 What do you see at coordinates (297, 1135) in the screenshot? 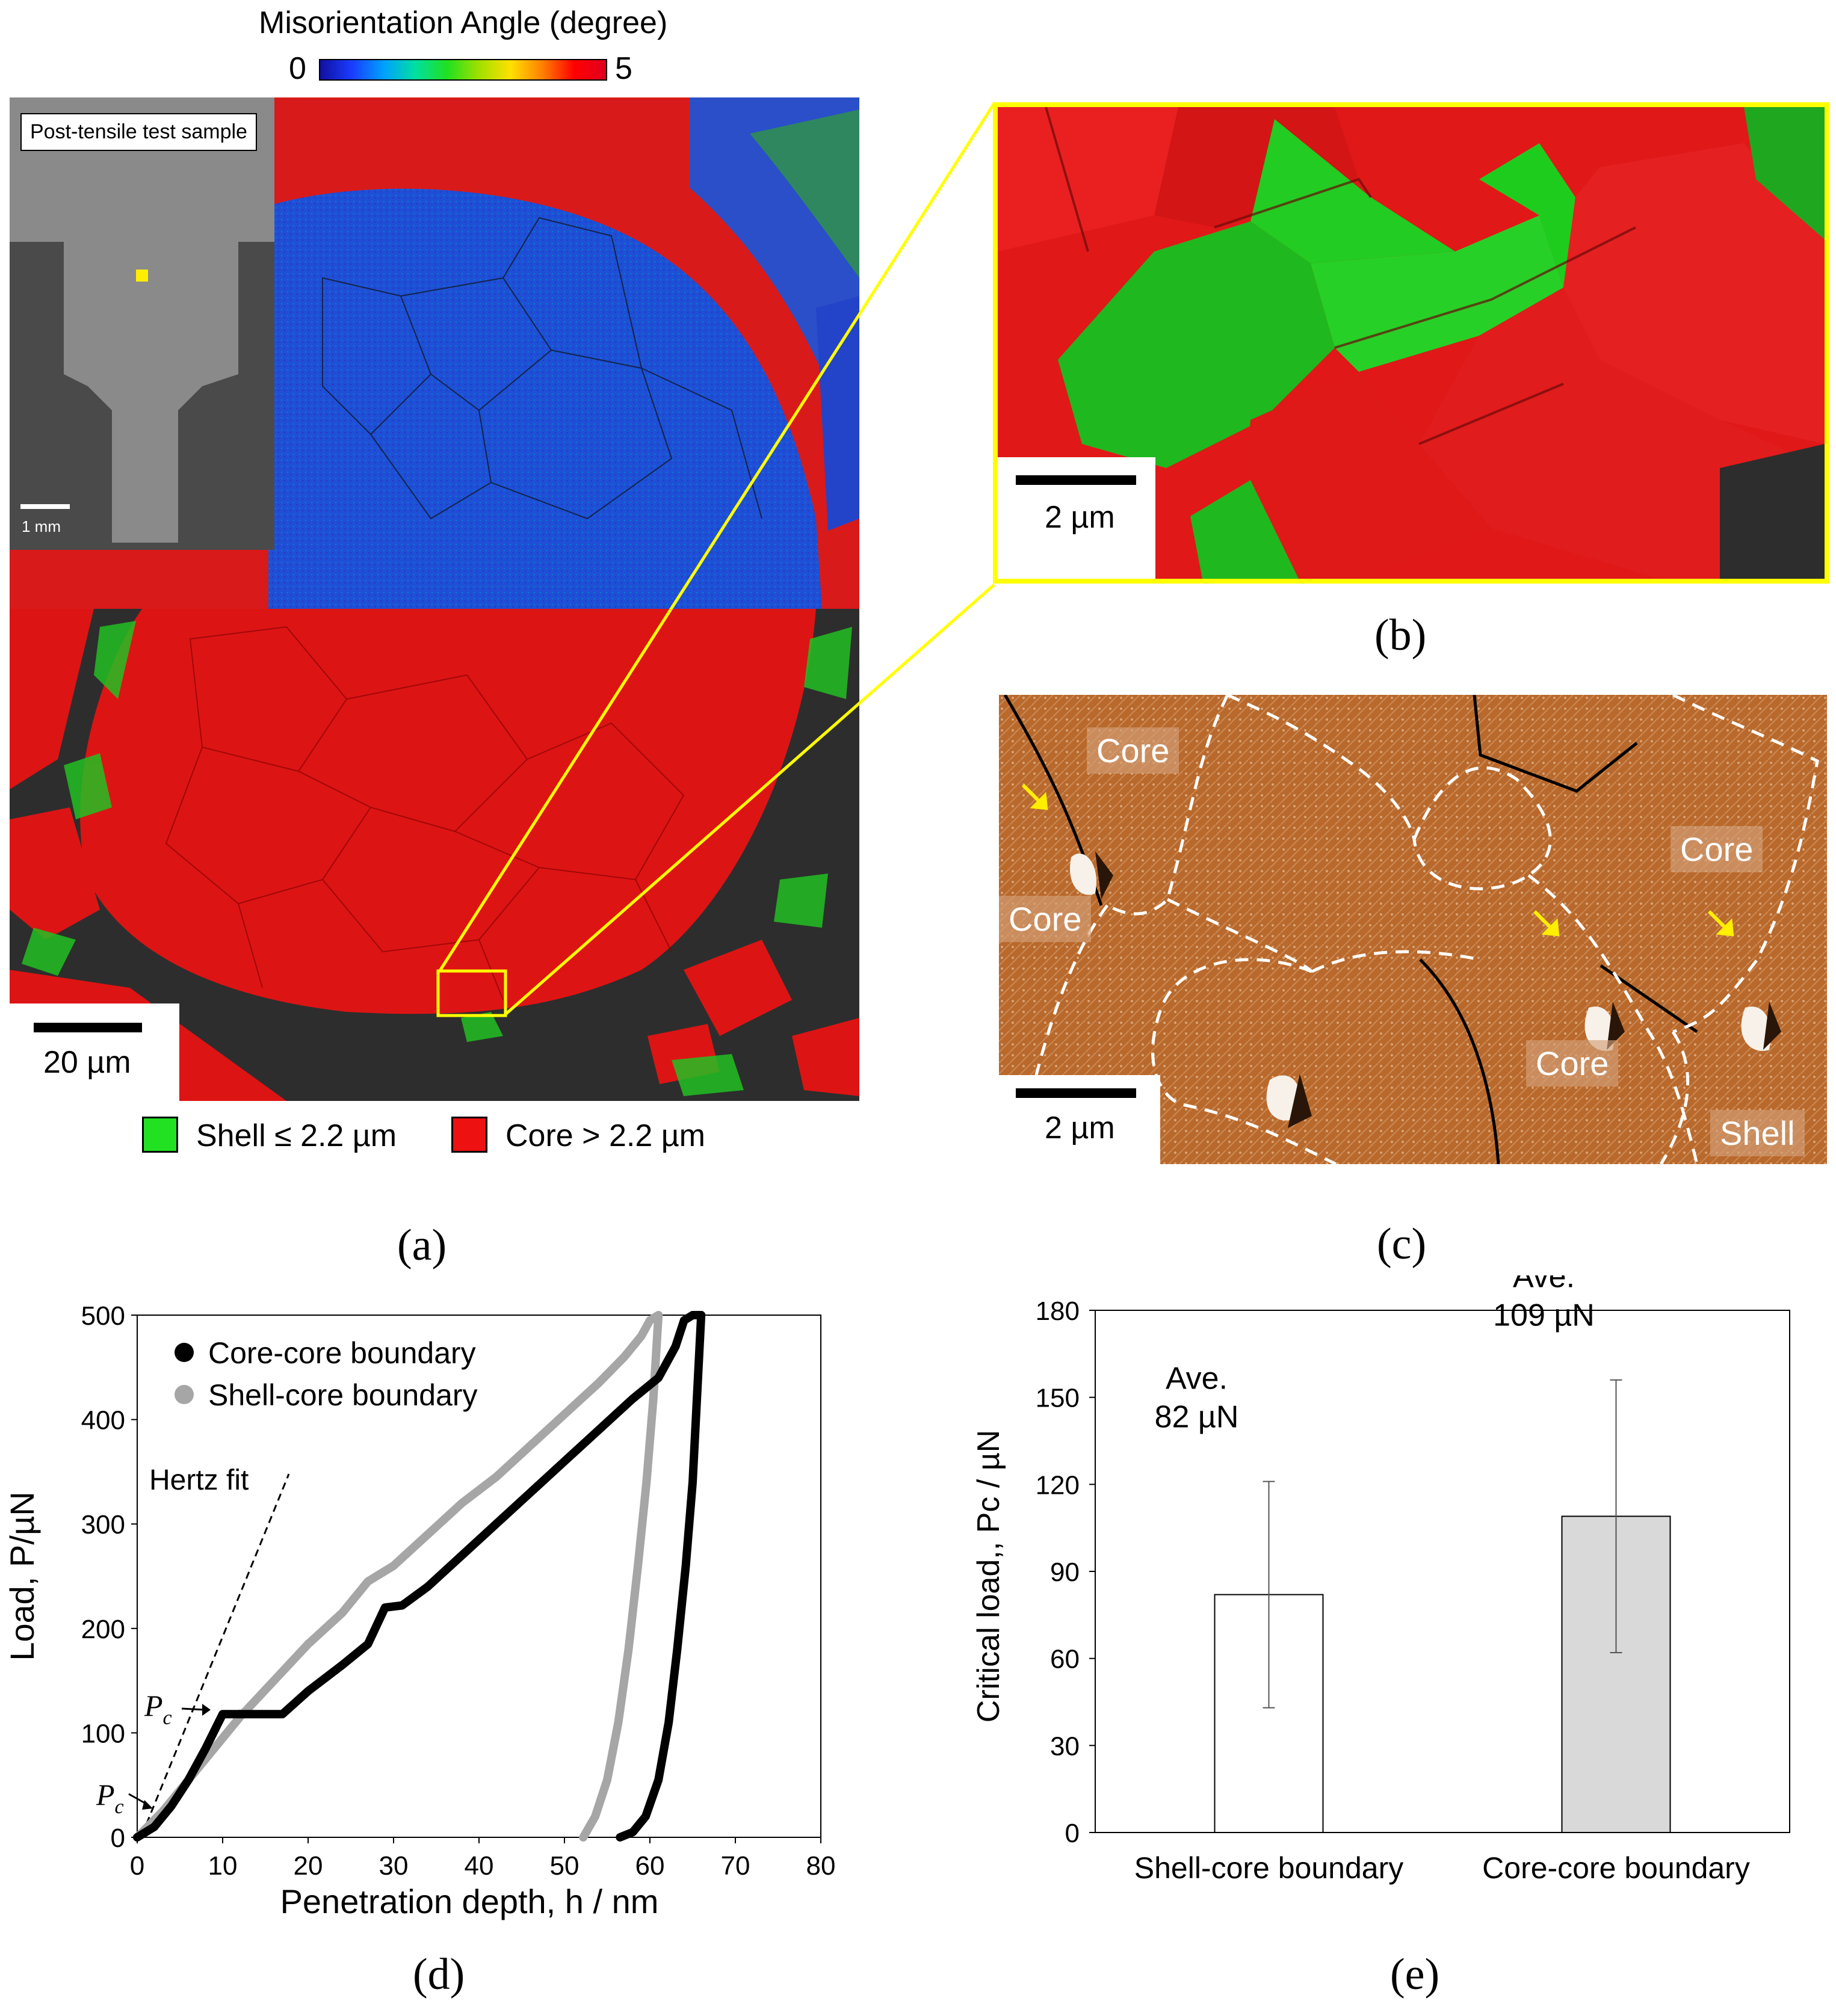
I see `legend-shell-label: Shell ≤ 2.2 µm` at bounding box center [297, 1135].